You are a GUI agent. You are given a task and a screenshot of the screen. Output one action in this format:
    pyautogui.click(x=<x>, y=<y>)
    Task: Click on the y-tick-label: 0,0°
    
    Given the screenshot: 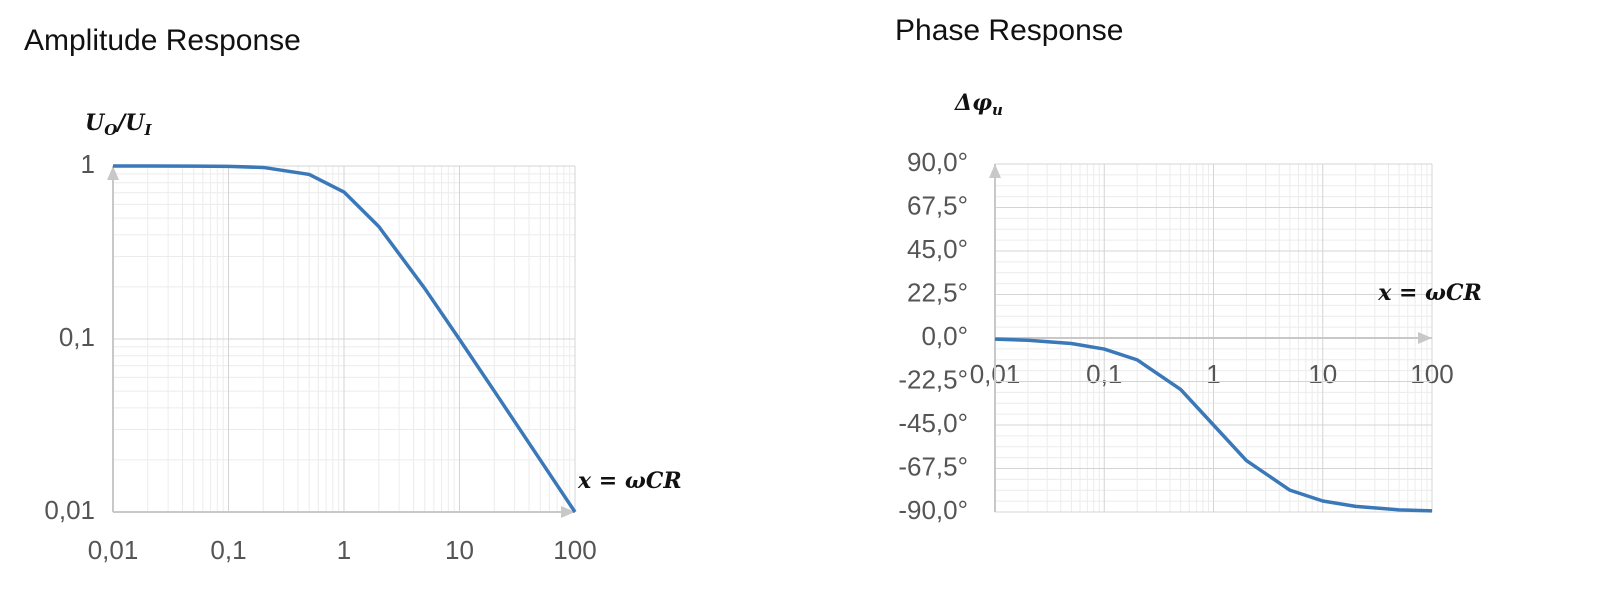 What is the action you would take?
    pyautogui.click(x=944, y=336)
    